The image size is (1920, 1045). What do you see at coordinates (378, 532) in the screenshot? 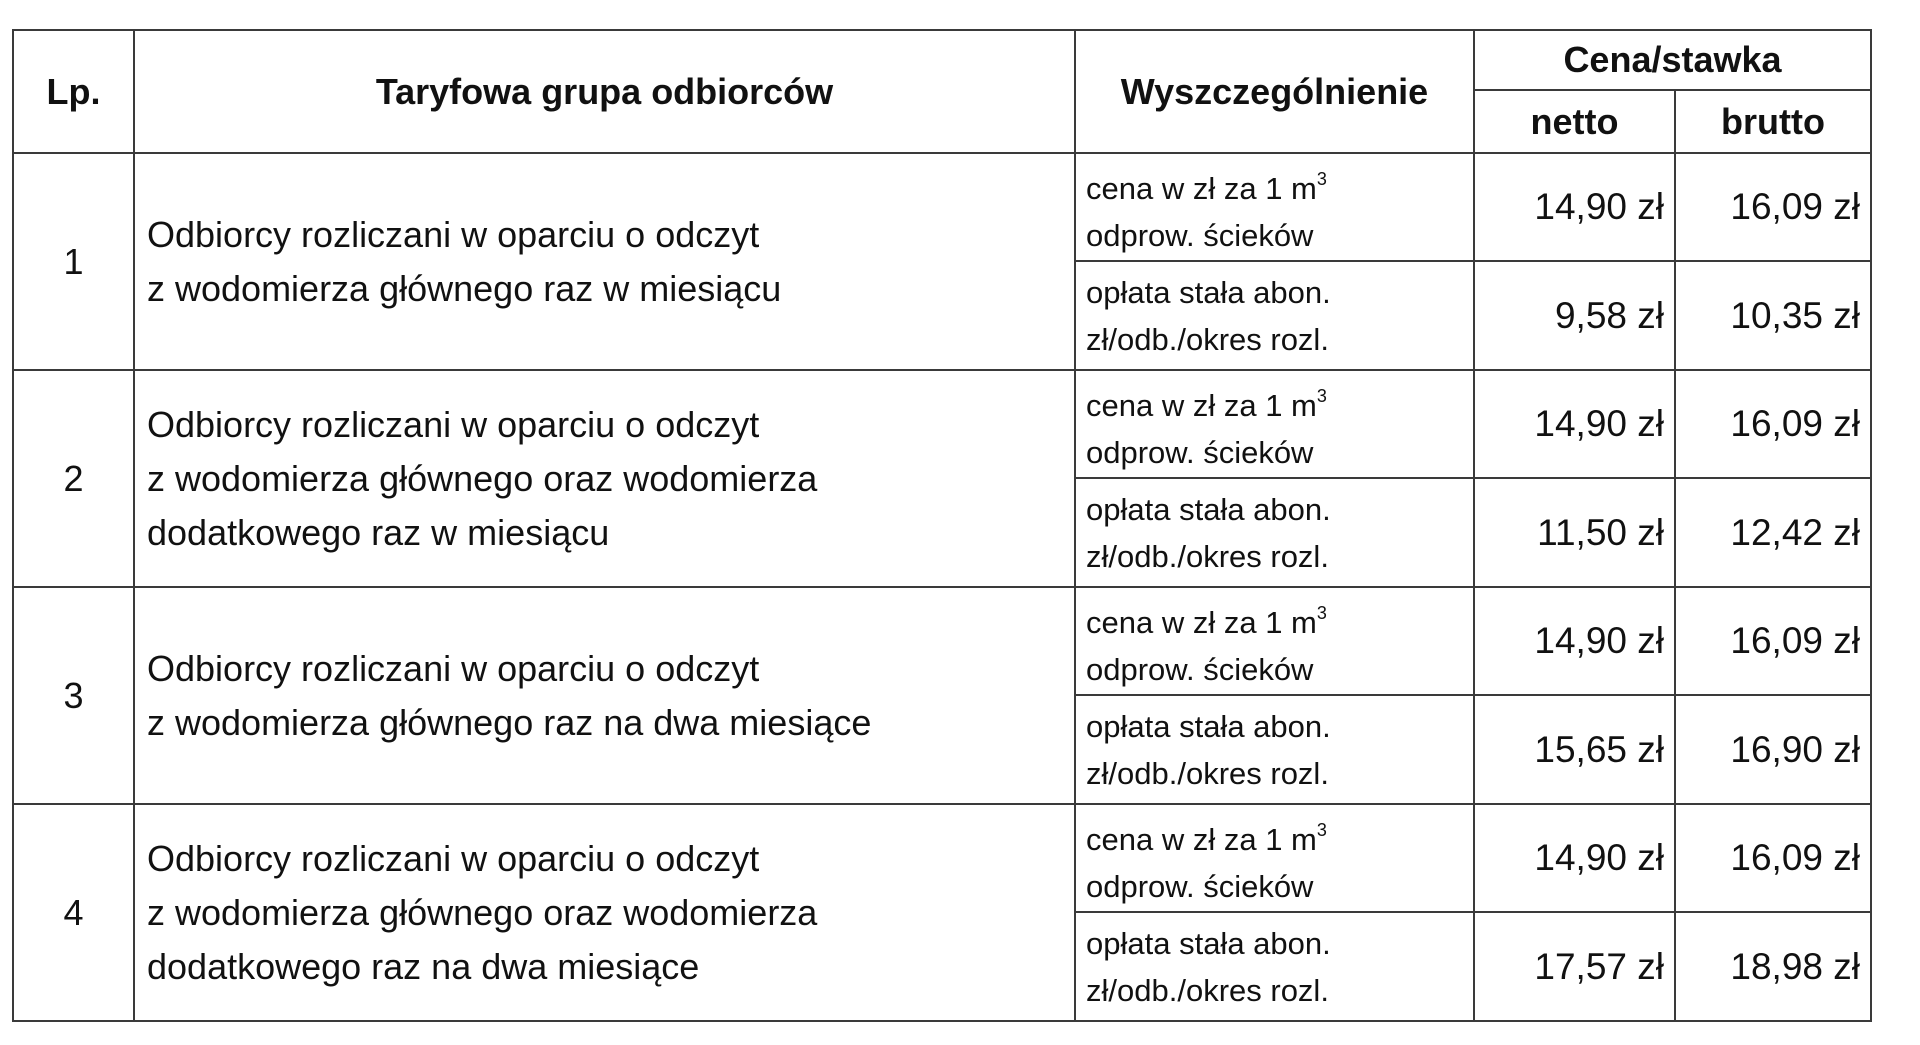
I see `group-line: dodatkowego raz w miesiącu` at bounding box center [378, 532].